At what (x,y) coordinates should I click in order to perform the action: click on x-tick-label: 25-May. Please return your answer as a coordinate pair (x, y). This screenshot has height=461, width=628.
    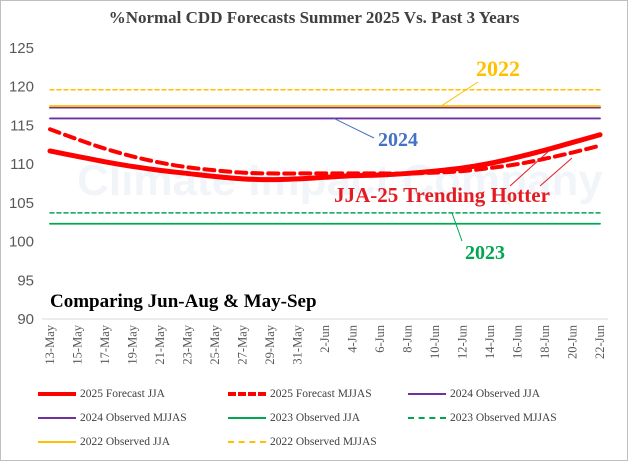
    Looking at the image, I should click on (215, 344).